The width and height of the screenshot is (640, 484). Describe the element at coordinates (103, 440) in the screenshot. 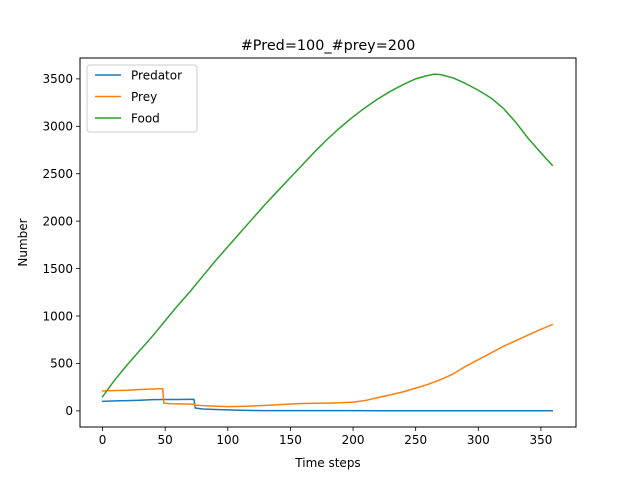

I see `x-tick-label: 0` at that location.